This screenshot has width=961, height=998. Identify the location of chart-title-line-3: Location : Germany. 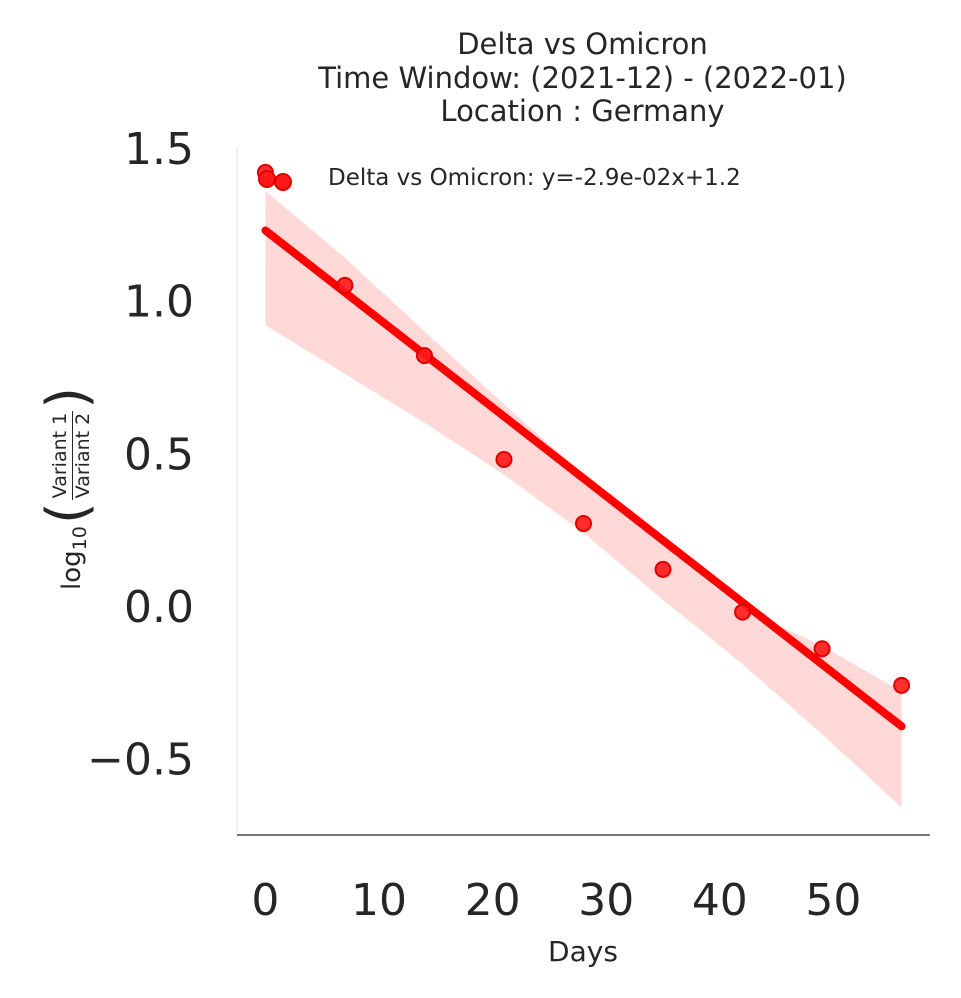
(582, 111).